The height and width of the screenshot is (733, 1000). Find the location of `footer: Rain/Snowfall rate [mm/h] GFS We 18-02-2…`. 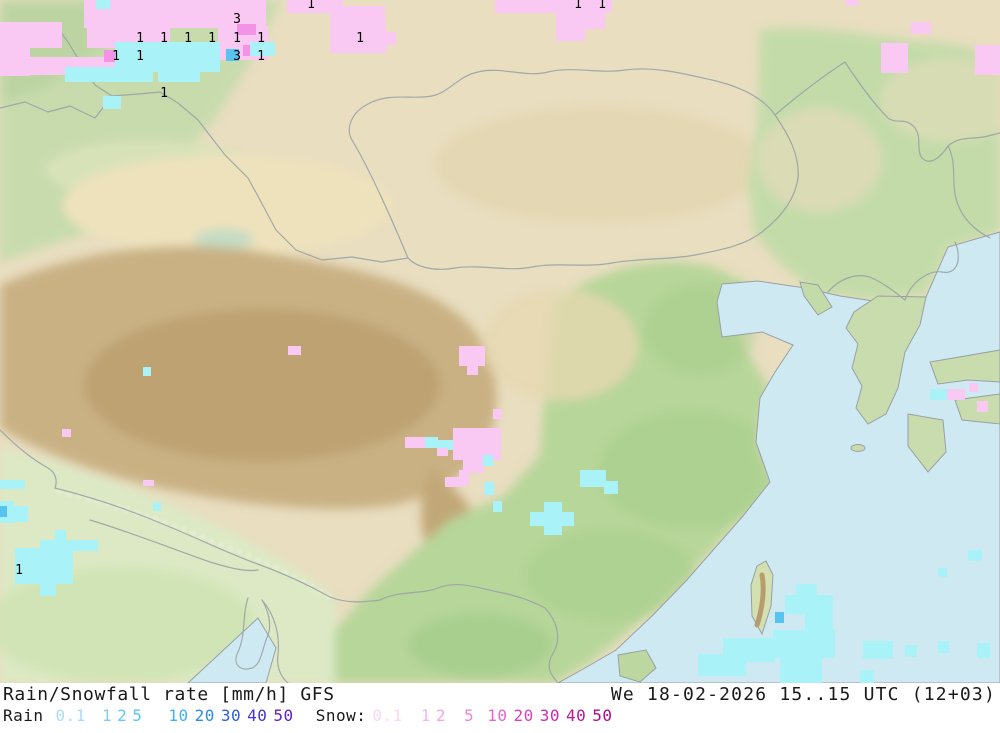

footer: Rain/Snowfall rate [mm/h] GFS We 18-02-2… is located at coordinates (500, 708).